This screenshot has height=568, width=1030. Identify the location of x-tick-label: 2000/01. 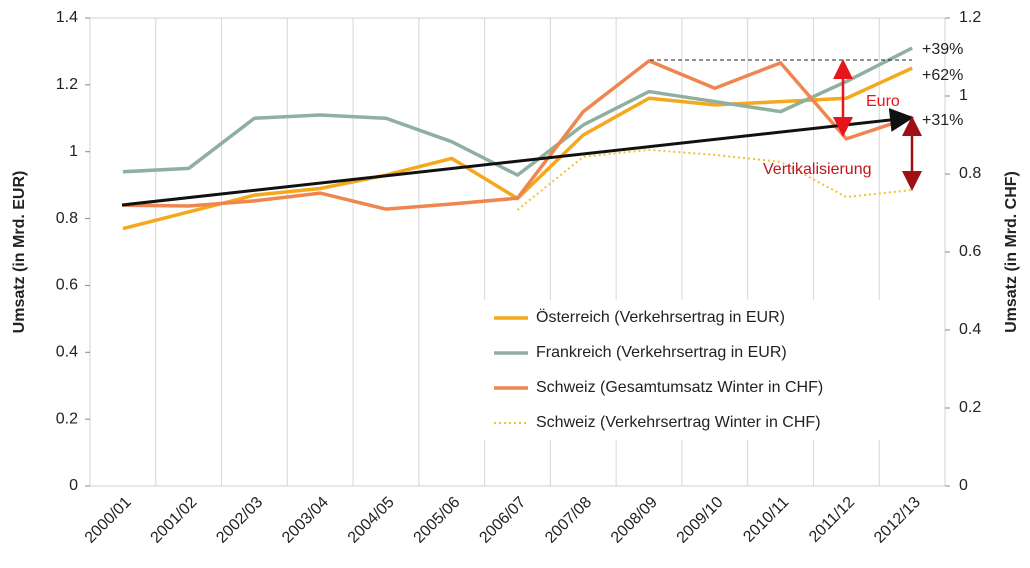
(108, 520).